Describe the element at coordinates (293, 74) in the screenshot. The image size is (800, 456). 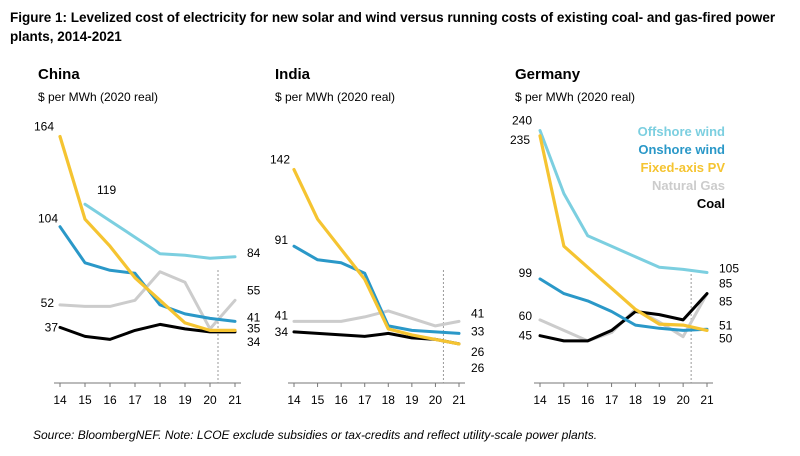
I see `india-panel-title: India` at that location.